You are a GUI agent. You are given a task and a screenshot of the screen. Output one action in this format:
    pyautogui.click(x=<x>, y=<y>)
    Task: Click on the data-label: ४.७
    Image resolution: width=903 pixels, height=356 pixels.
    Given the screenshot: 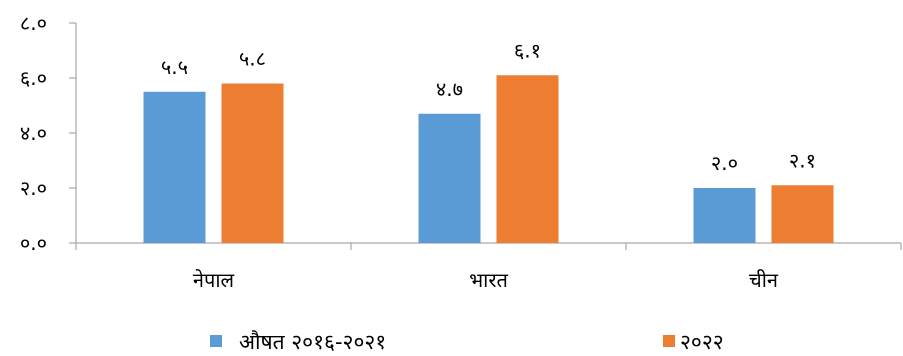 What is the action you would take?
    pyautogui.click(x=449, y=89)
    